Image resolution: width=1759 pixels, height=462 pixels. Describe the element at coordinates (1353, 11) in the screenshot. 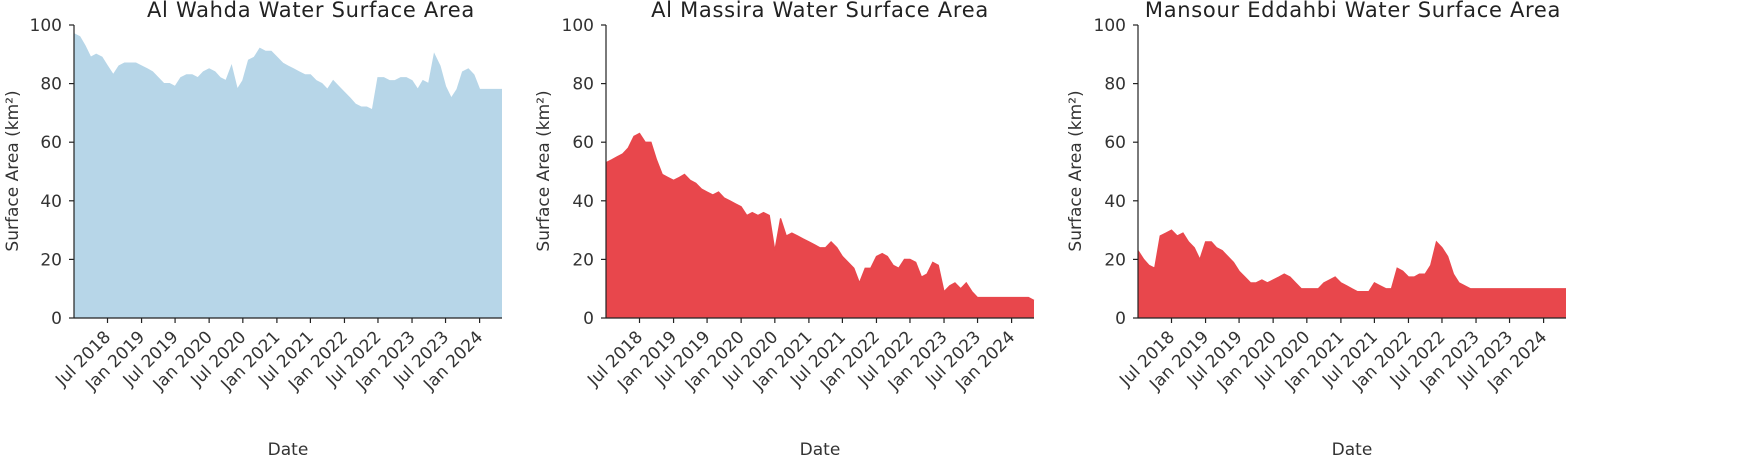

I see `chart-title: Mansour Eddahbi Water Surface Area` at that location.